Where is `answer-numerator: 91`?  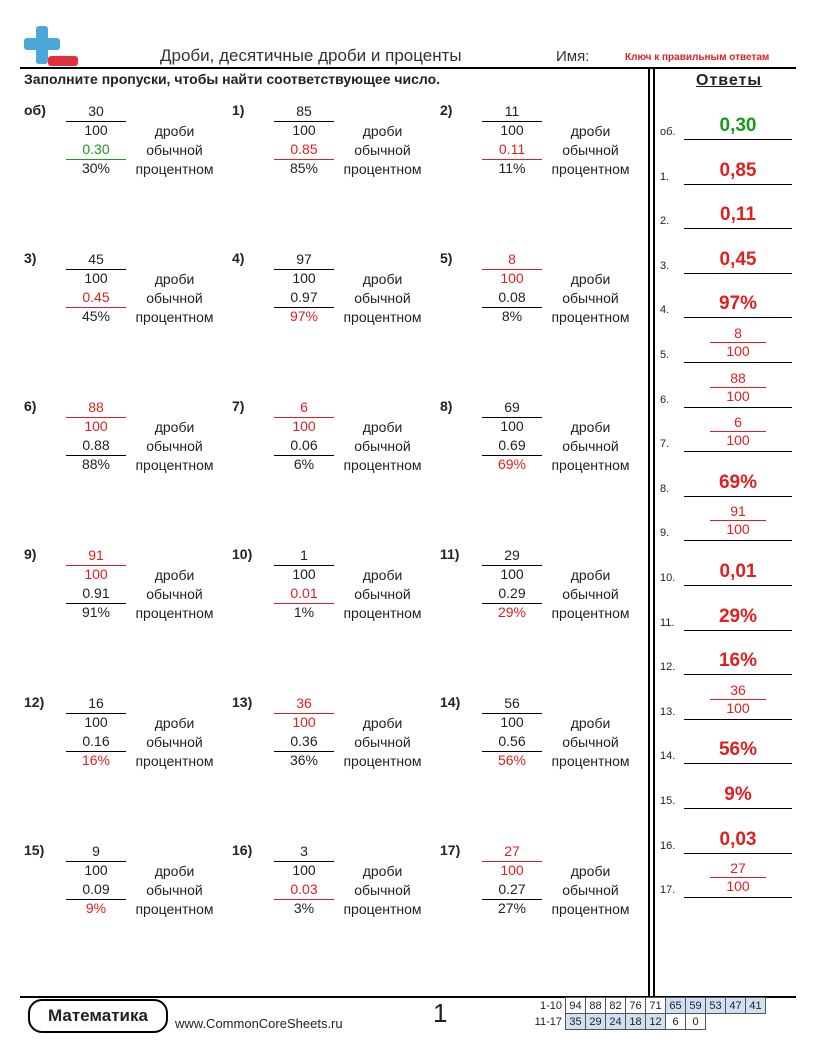 answer-numerator: 91 is located at coordinates (738, 512).